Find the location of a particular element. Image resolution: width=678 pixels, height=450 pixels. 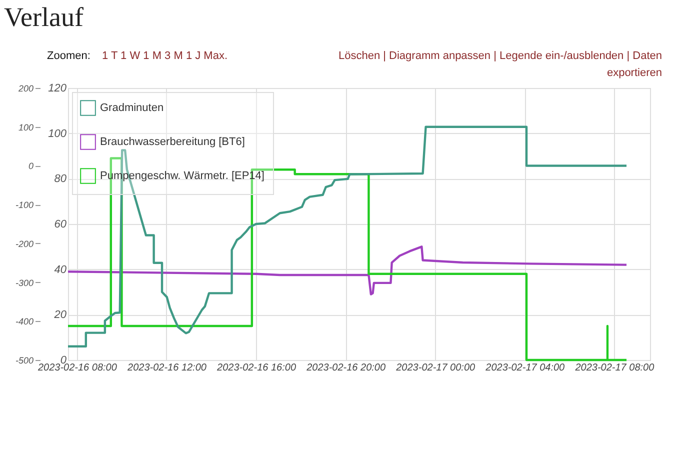

legend-label: Brauchwasserbereitung [BT6] is located at coordinates (172, 142).